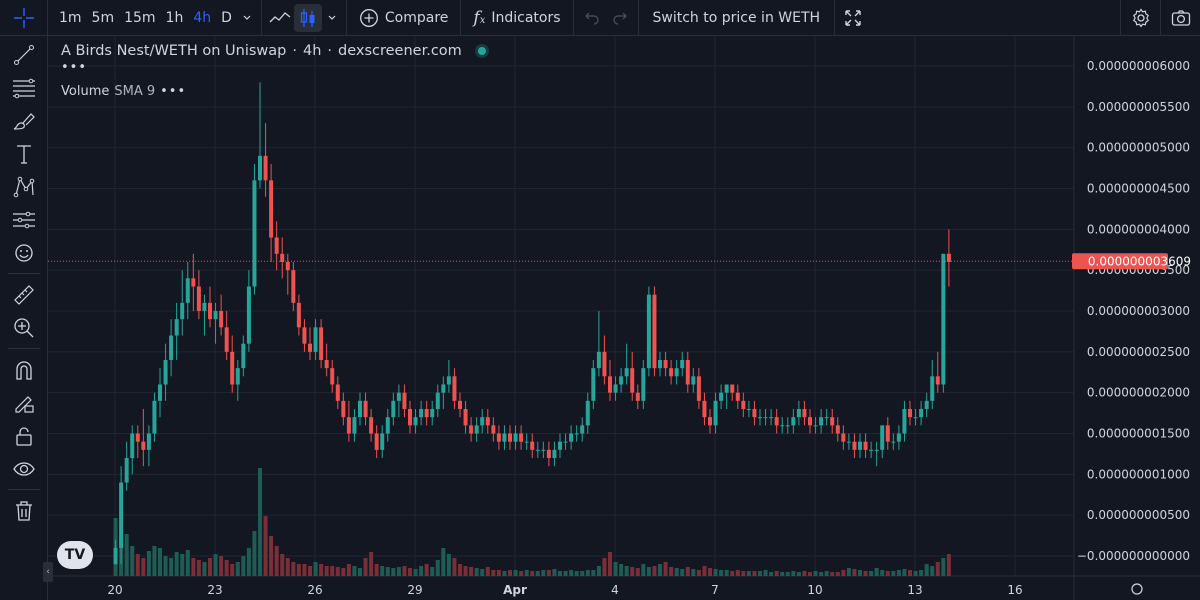 This screenshot has height=600, width=1200. Describe the element at coordinates (516, 18) in the screenshot. I see `indicators-button: fx Indicators` at that location.